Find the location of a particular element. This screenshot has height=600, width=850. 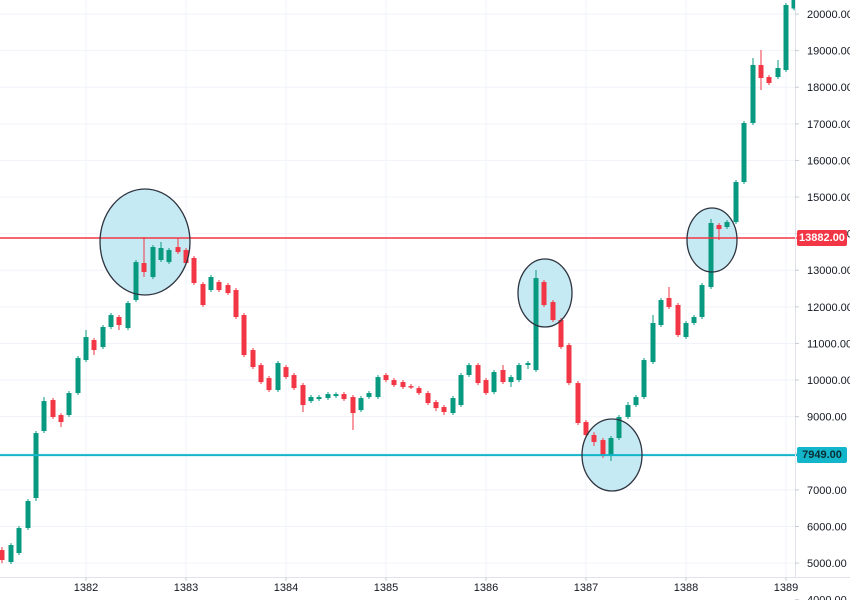

price-tick-label: 16000.00 is located at coordinates (828, 161).